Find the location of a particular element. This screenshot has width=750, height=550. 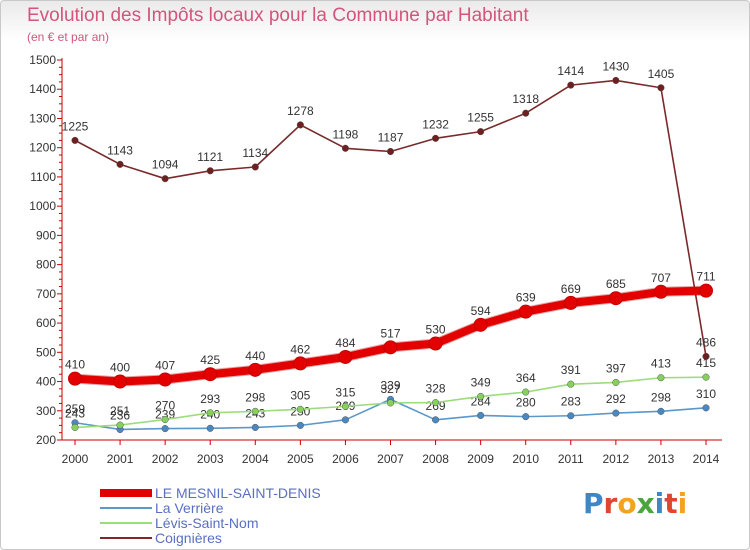

x-tick-label: 2010 is located at coordinates (525, 459).